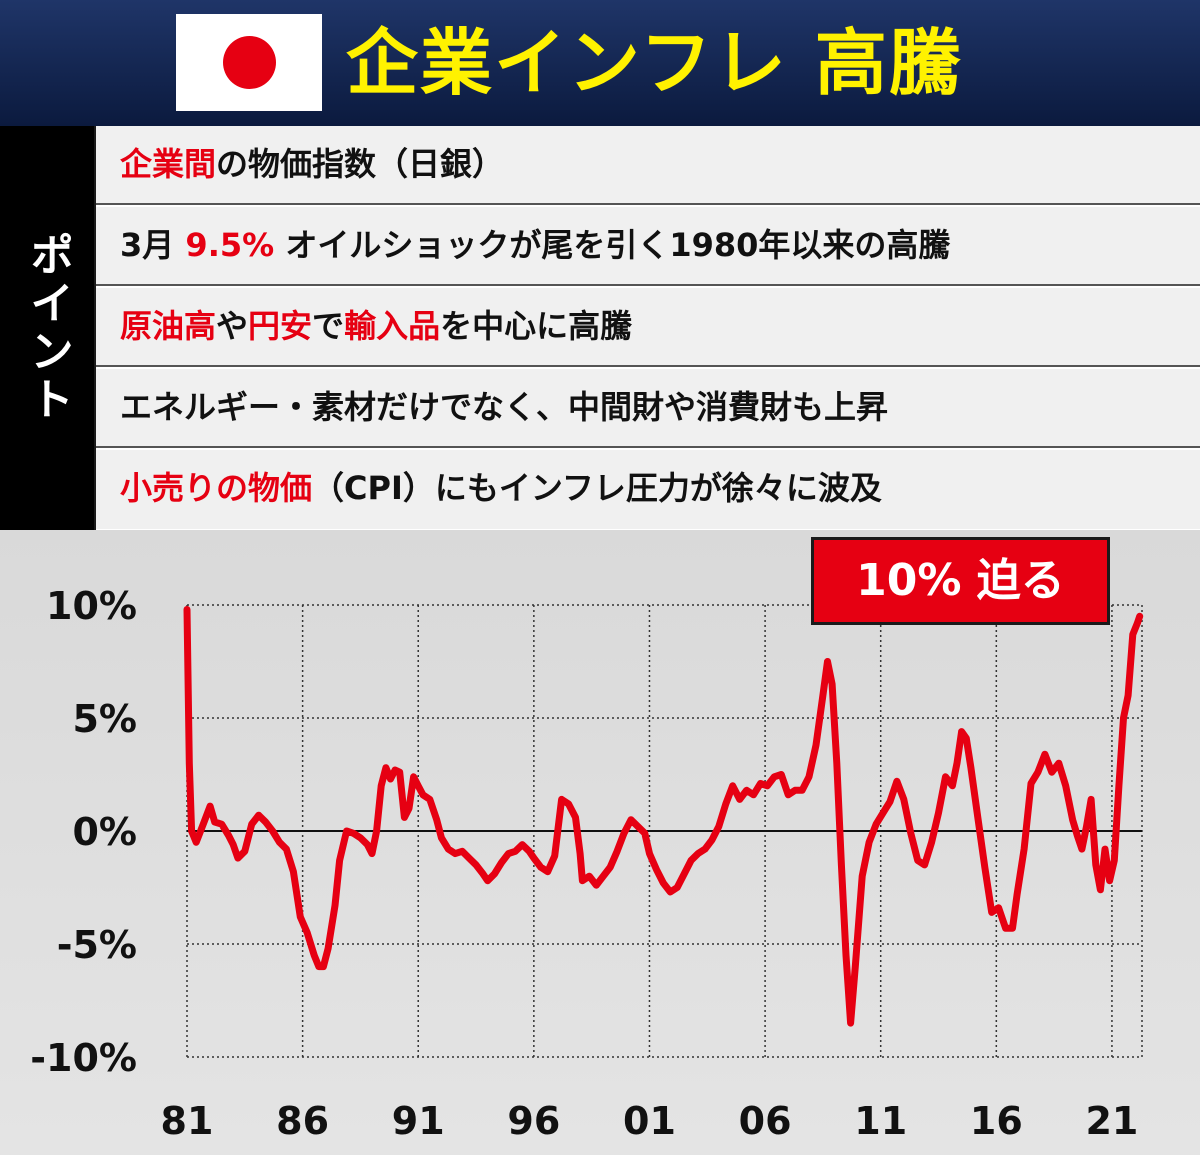 This screenshot has width=1200, height=1159. What do you see at coordinates (153, 245) in the screenshot?
I see `point-text-segment: 3月` at bounding box center [153, 245].